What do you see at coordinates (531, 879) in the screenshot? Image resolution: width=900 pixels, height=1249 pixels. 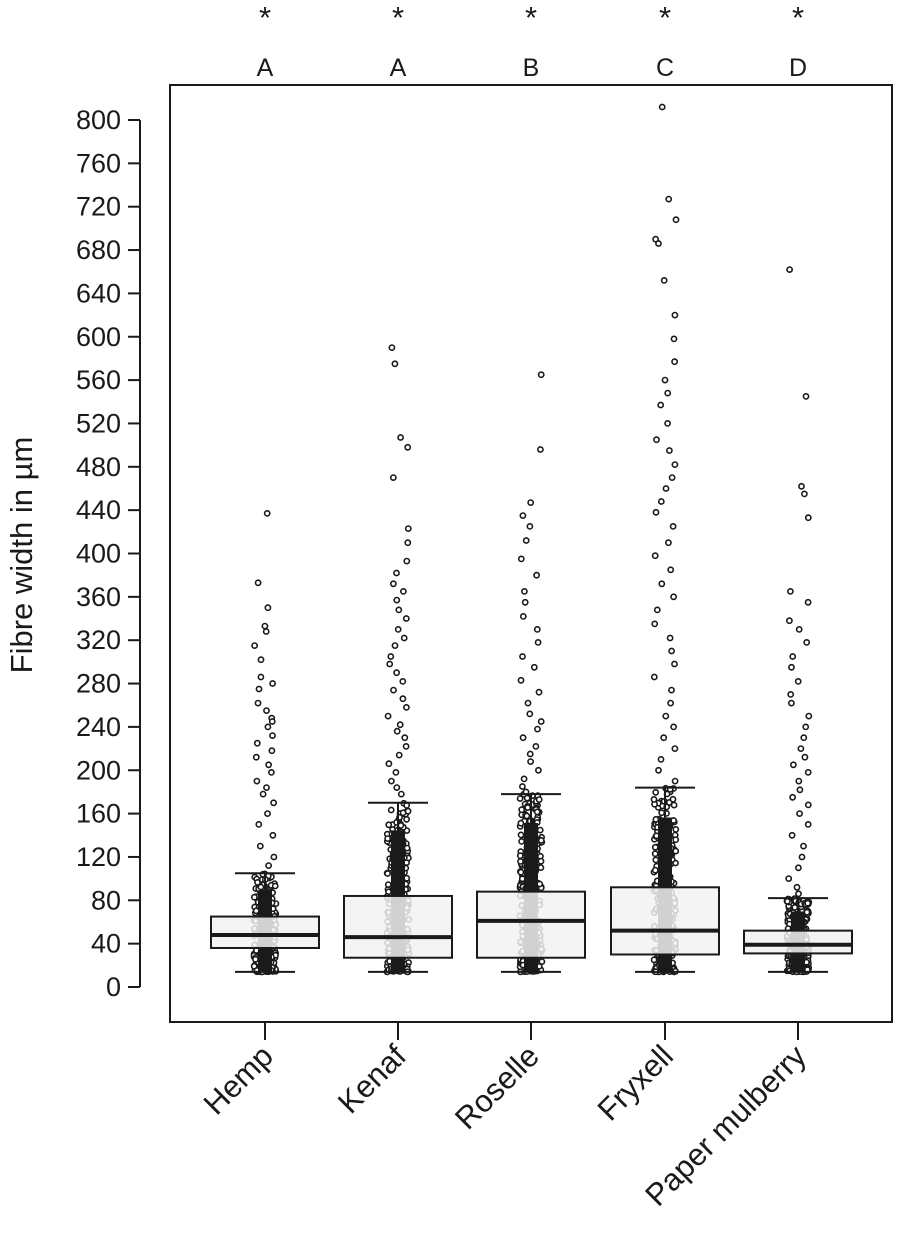 I see `box-elements` at bounding box center [531, 879].